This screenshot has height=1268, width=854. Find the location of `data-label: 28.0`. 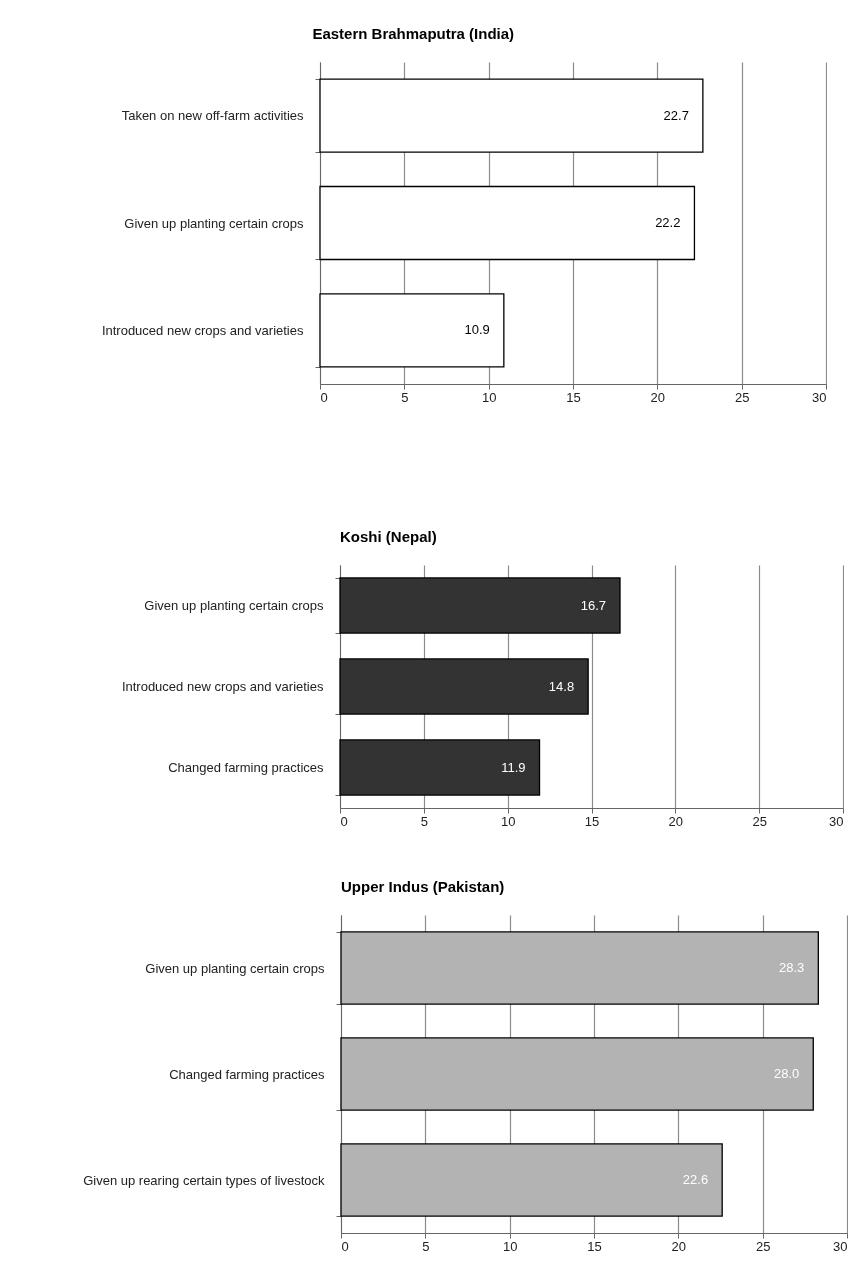

data-label: 28.0 is located at coordinates (786, 1073).